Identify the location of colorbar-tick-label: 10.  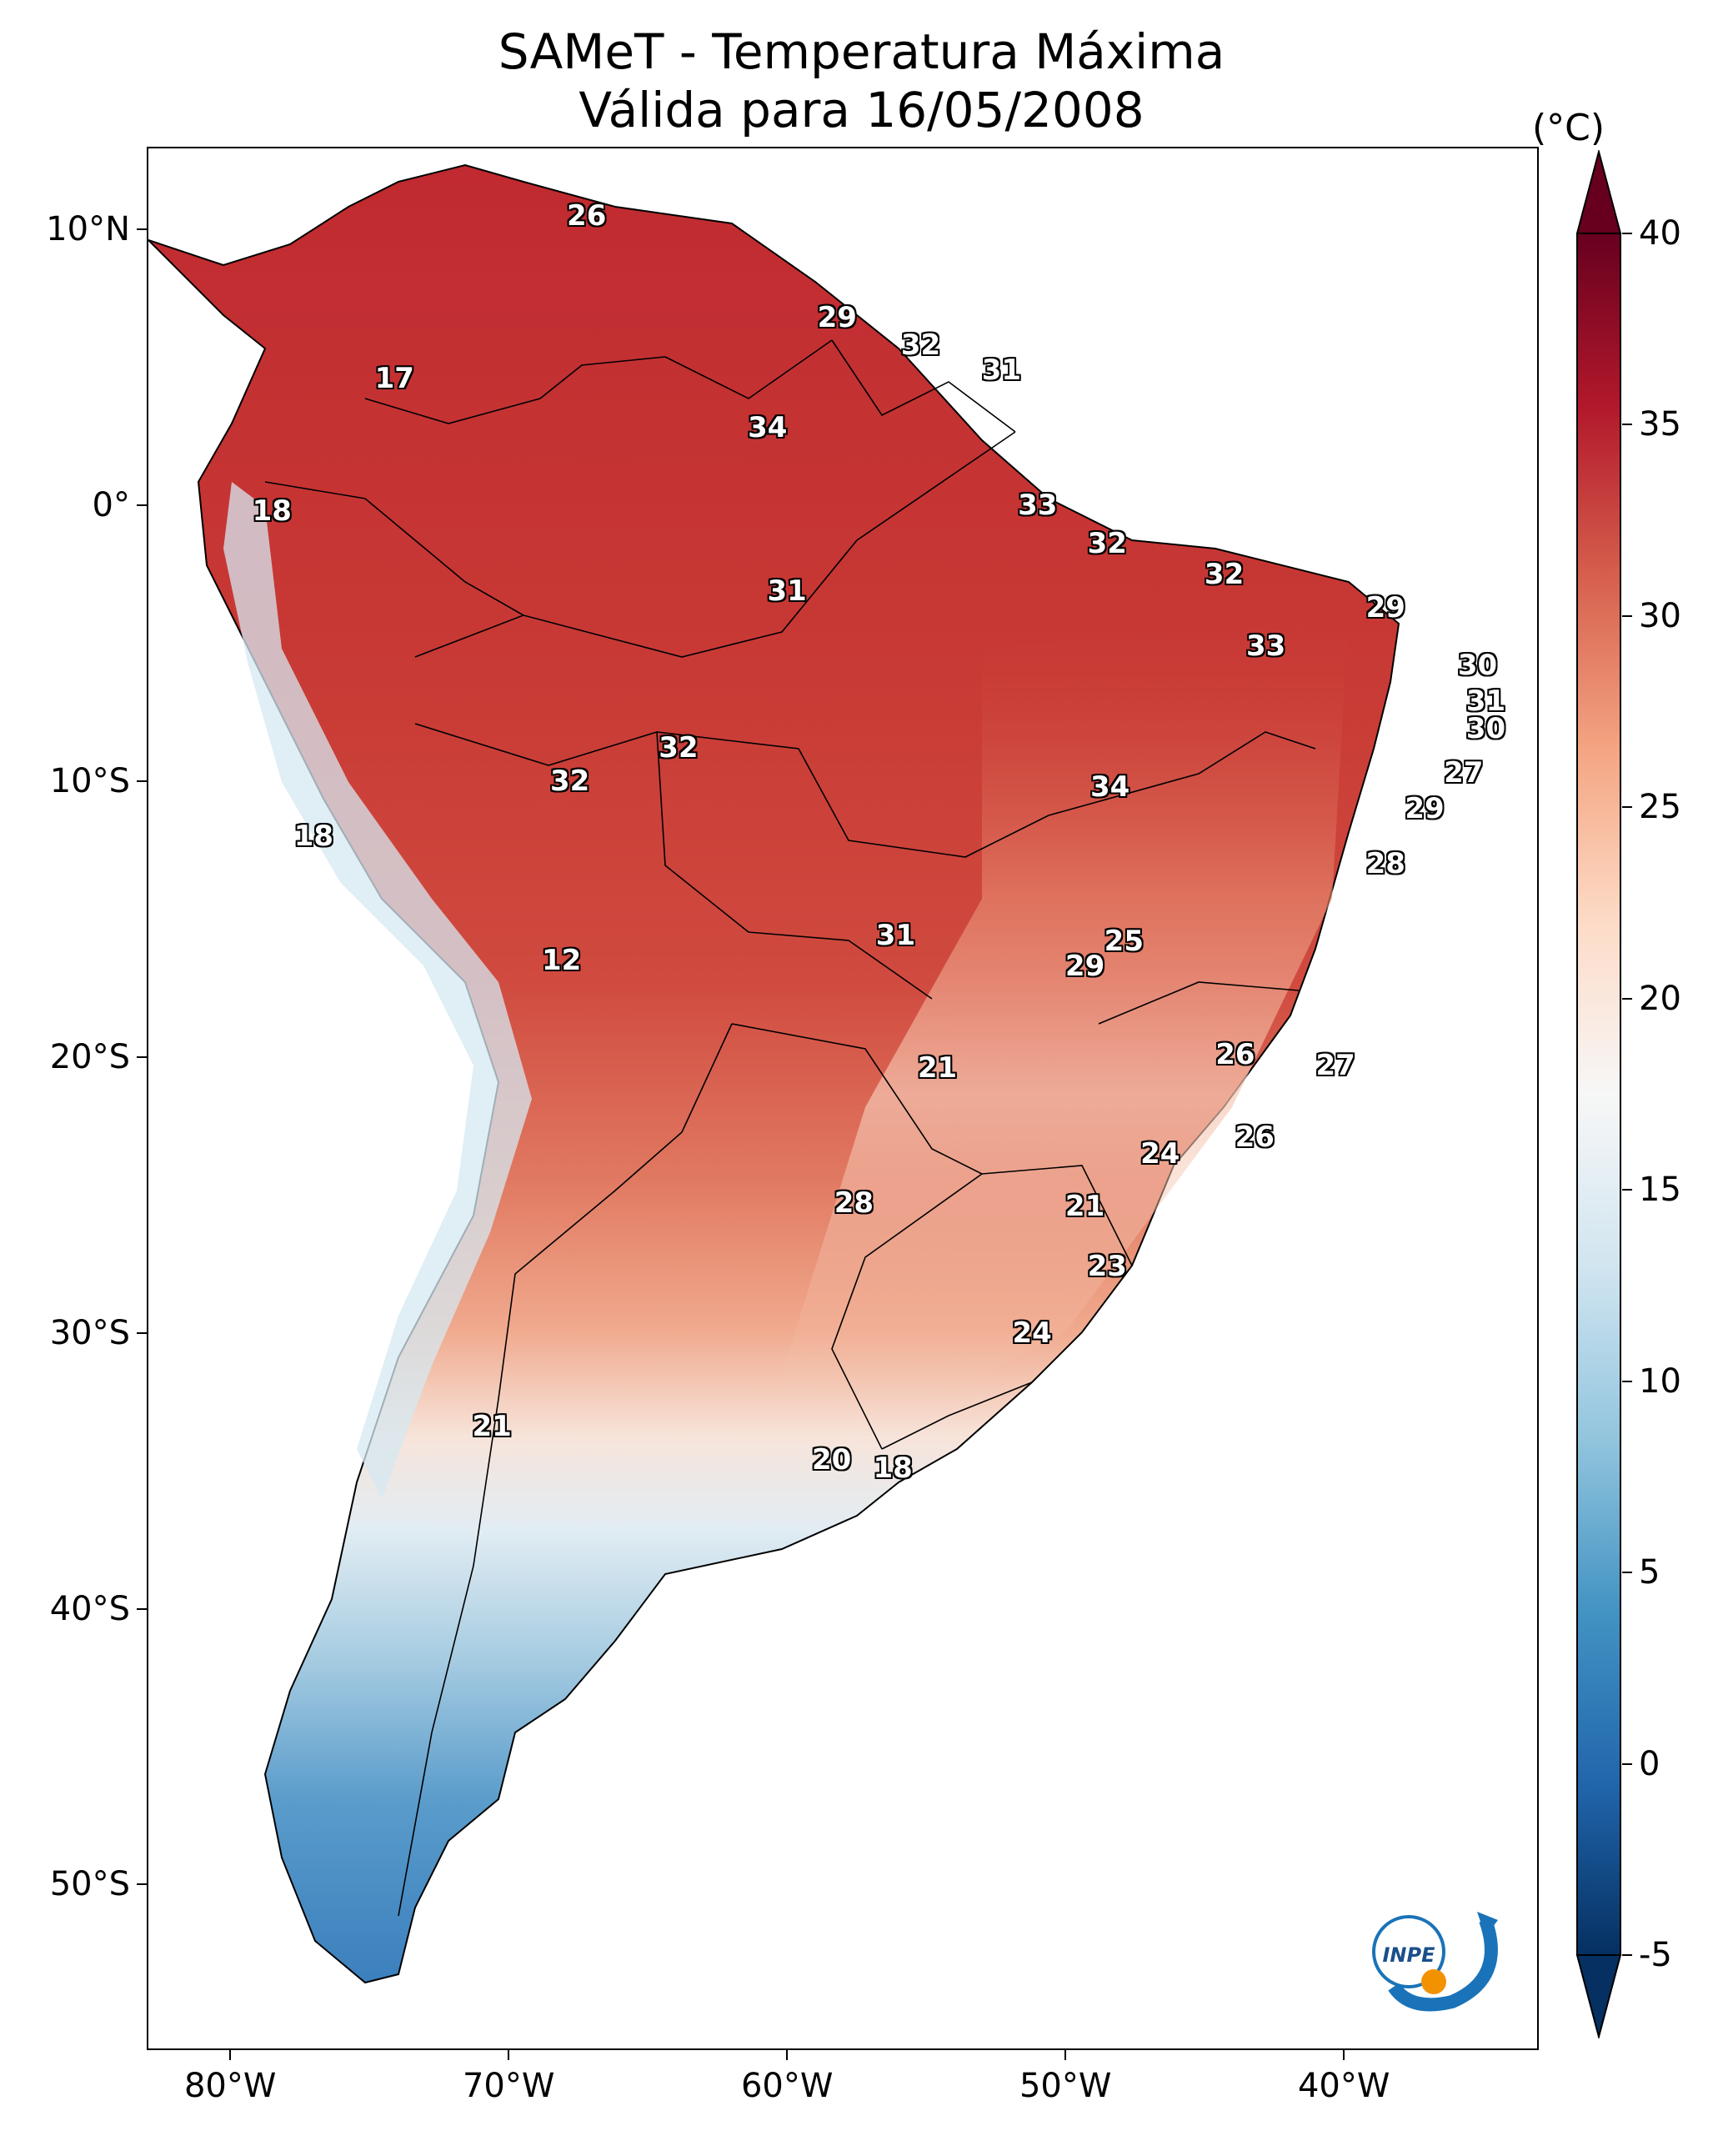
(1660, 1381).